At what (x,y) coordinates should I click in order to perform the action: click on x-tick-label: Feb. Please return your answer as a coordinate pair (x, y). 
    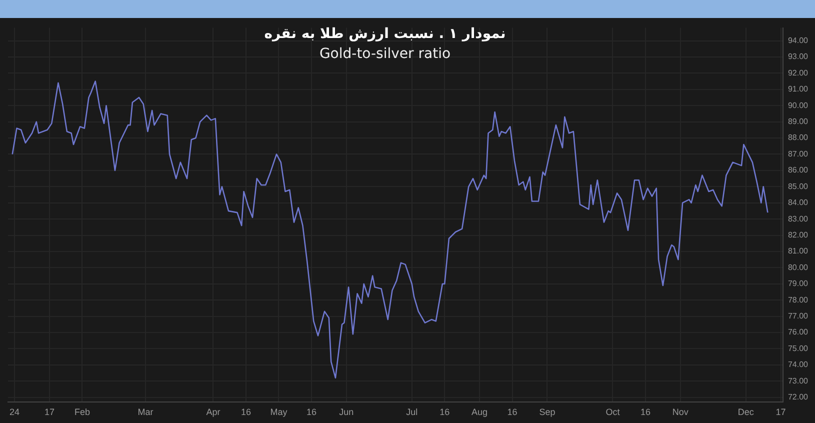
    Looking at the image, I should click on (82, 412).